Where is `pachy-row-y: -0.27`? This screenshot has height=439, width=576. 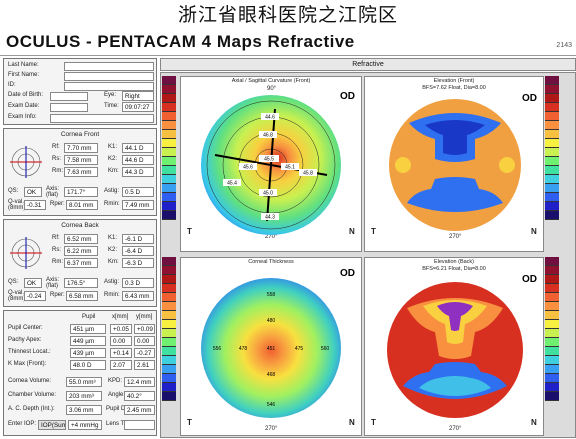 pachy-row-y: -0.27 is located at coordinates (144, 353).